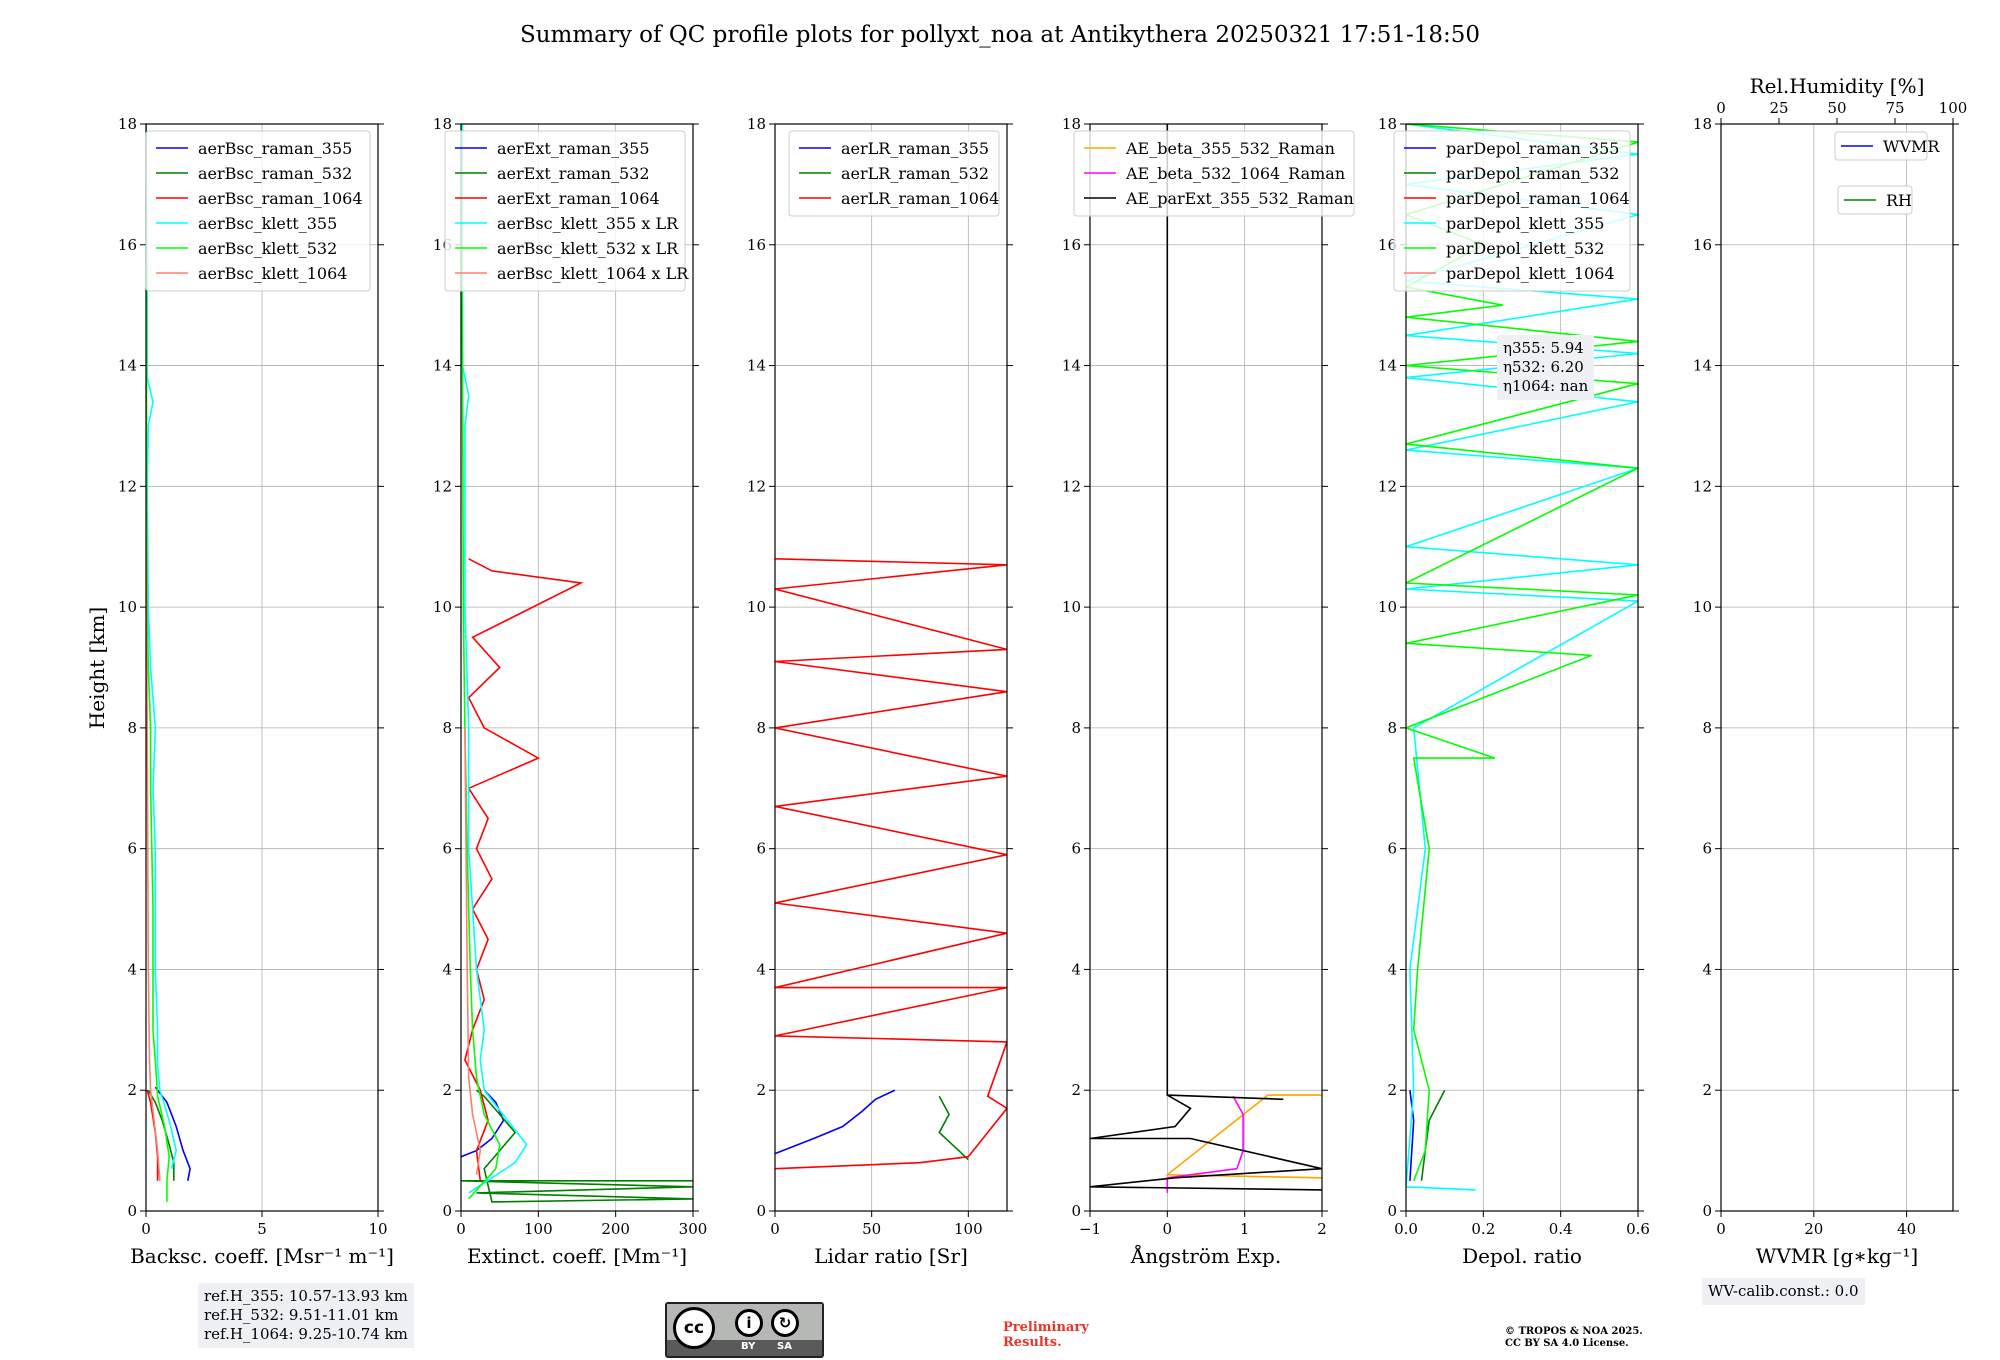  I want to click on legend-label: aerBsc_klett_532, so click(267, 248).